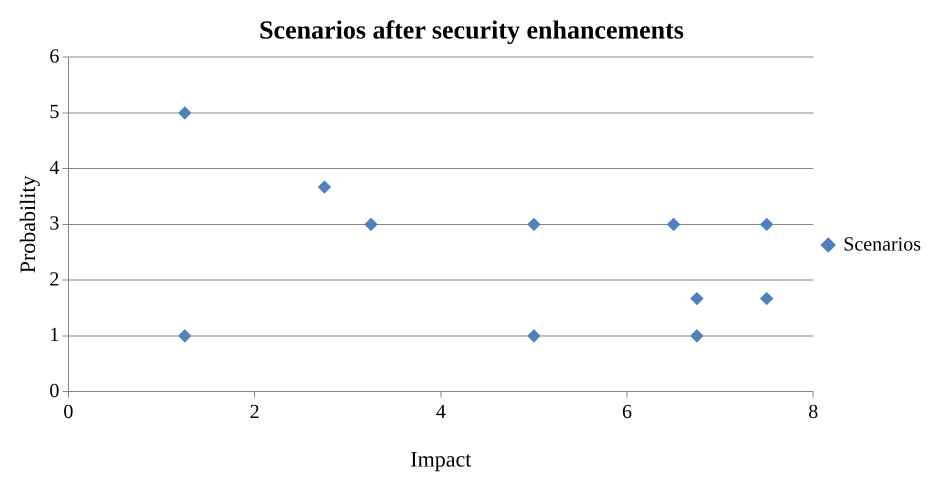 The image size is (943, 490). I want to click on y-tick-label: 5, so click(54, 112).